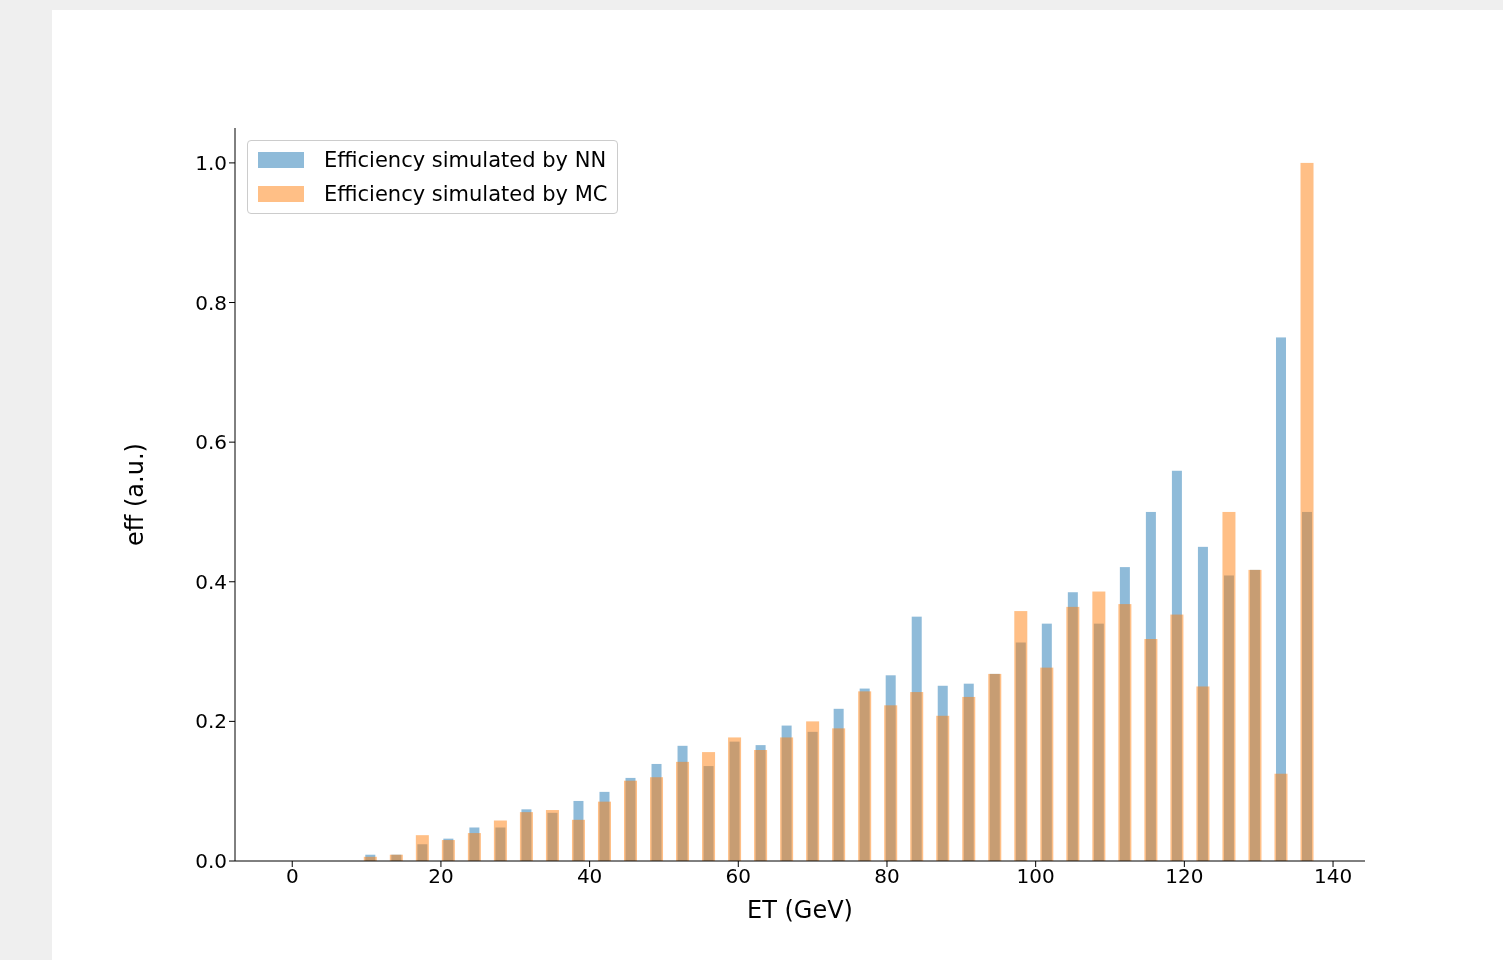 Image resolution: width=1503 pixels, height=960 pixels. Describe the element at coordinates (211, 721) in the screenshot. I see `y-tick-label: 0.2` at that location.